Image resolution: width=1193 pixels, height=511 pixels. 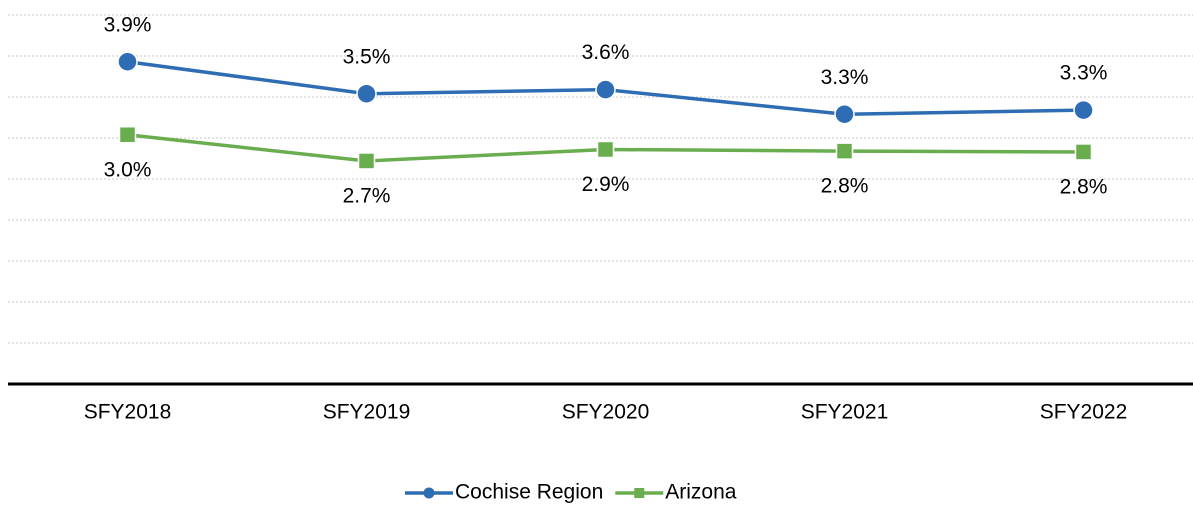 What do you see at coordinates (367, 412) in the screenshot?
I see `x-tick-label: SFY2019` at bounding box center [367, 412].